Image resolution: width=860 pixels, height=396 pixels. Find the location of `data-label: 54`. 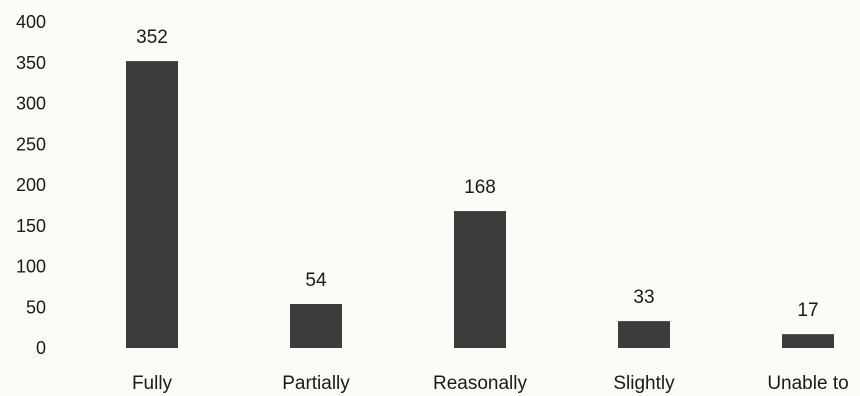

data-label: 54 is located at coordinates (316, 280).